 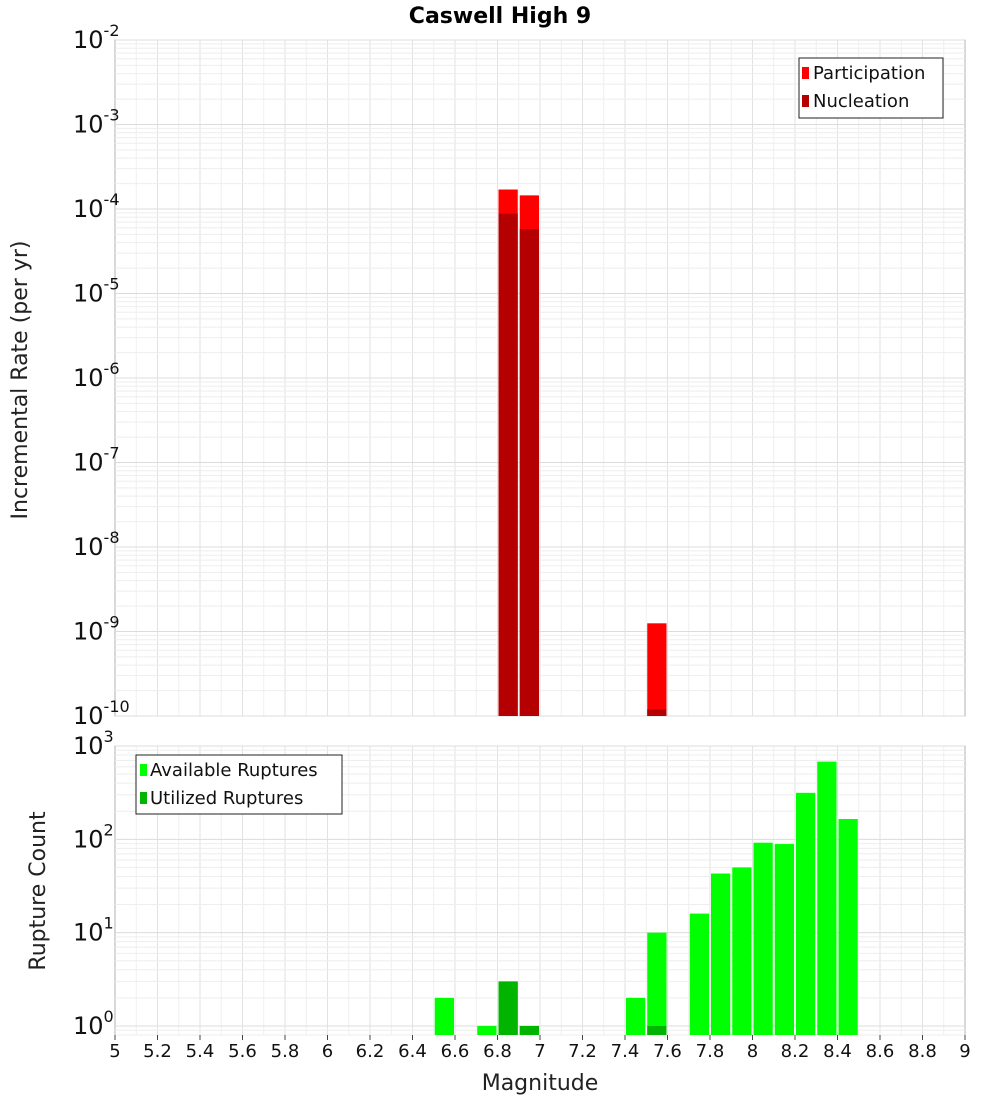 What do you see at coordinates (114, 1051) in the screenshot?
I see `x-tick-label: 5` at bounding box center [114, 1051].